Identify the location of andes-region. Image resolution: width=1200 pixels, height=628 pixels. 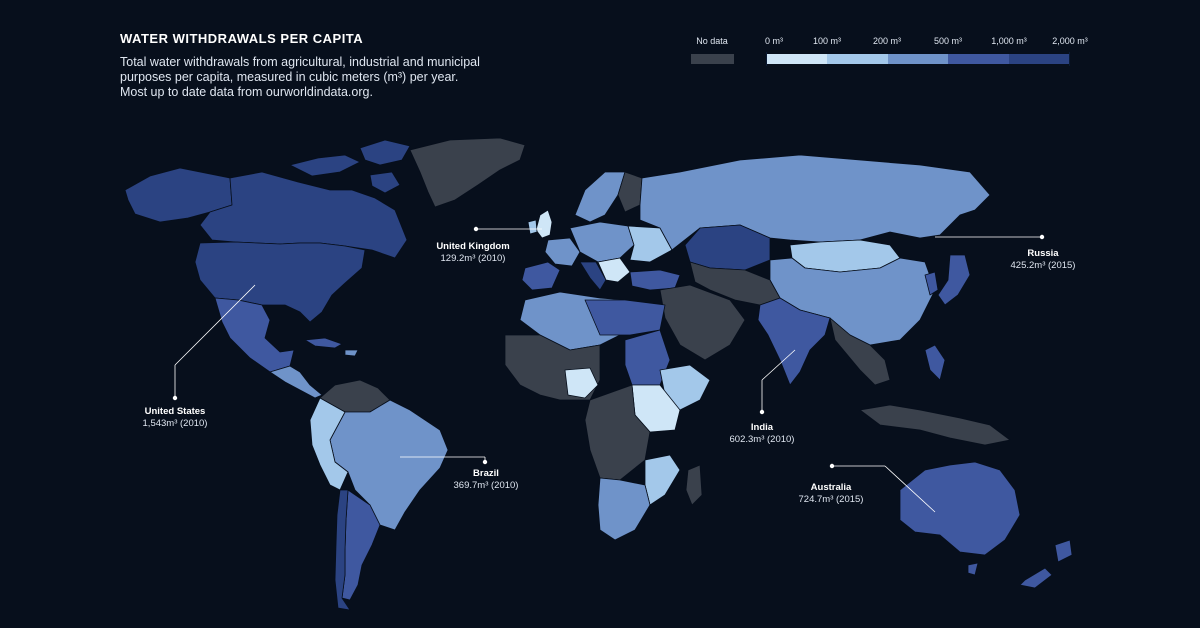
(329, 444).